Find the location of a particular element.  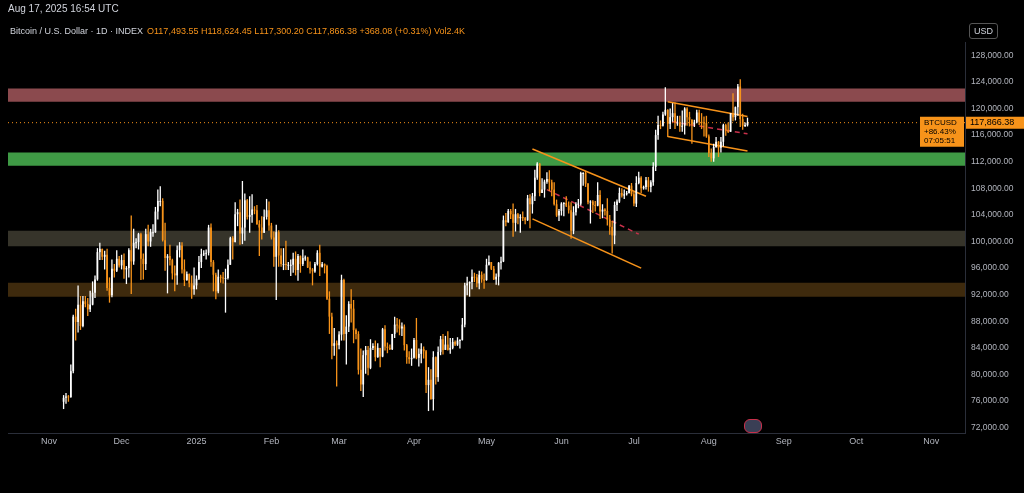

y-tick-label: 88,000.00 is located at coordinates (990, 320).